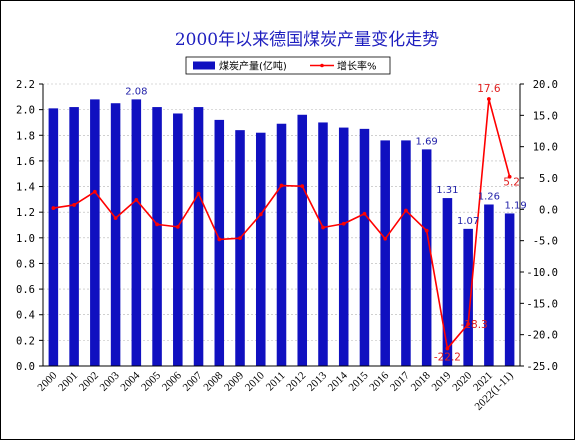 This screenshot has height=440, width=575. Describe the element at coordinates (25, 316) in the screenshot. I see `y-left-tick-label: 0.4` at that location.